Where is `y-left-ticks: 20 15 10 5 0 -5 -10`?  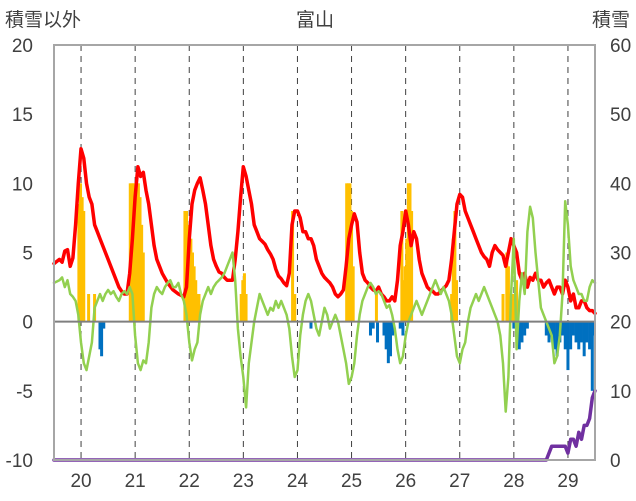
y-left-ticks: 20 15 10 5 0 -5 -10 is located at coordinates (19, 254).